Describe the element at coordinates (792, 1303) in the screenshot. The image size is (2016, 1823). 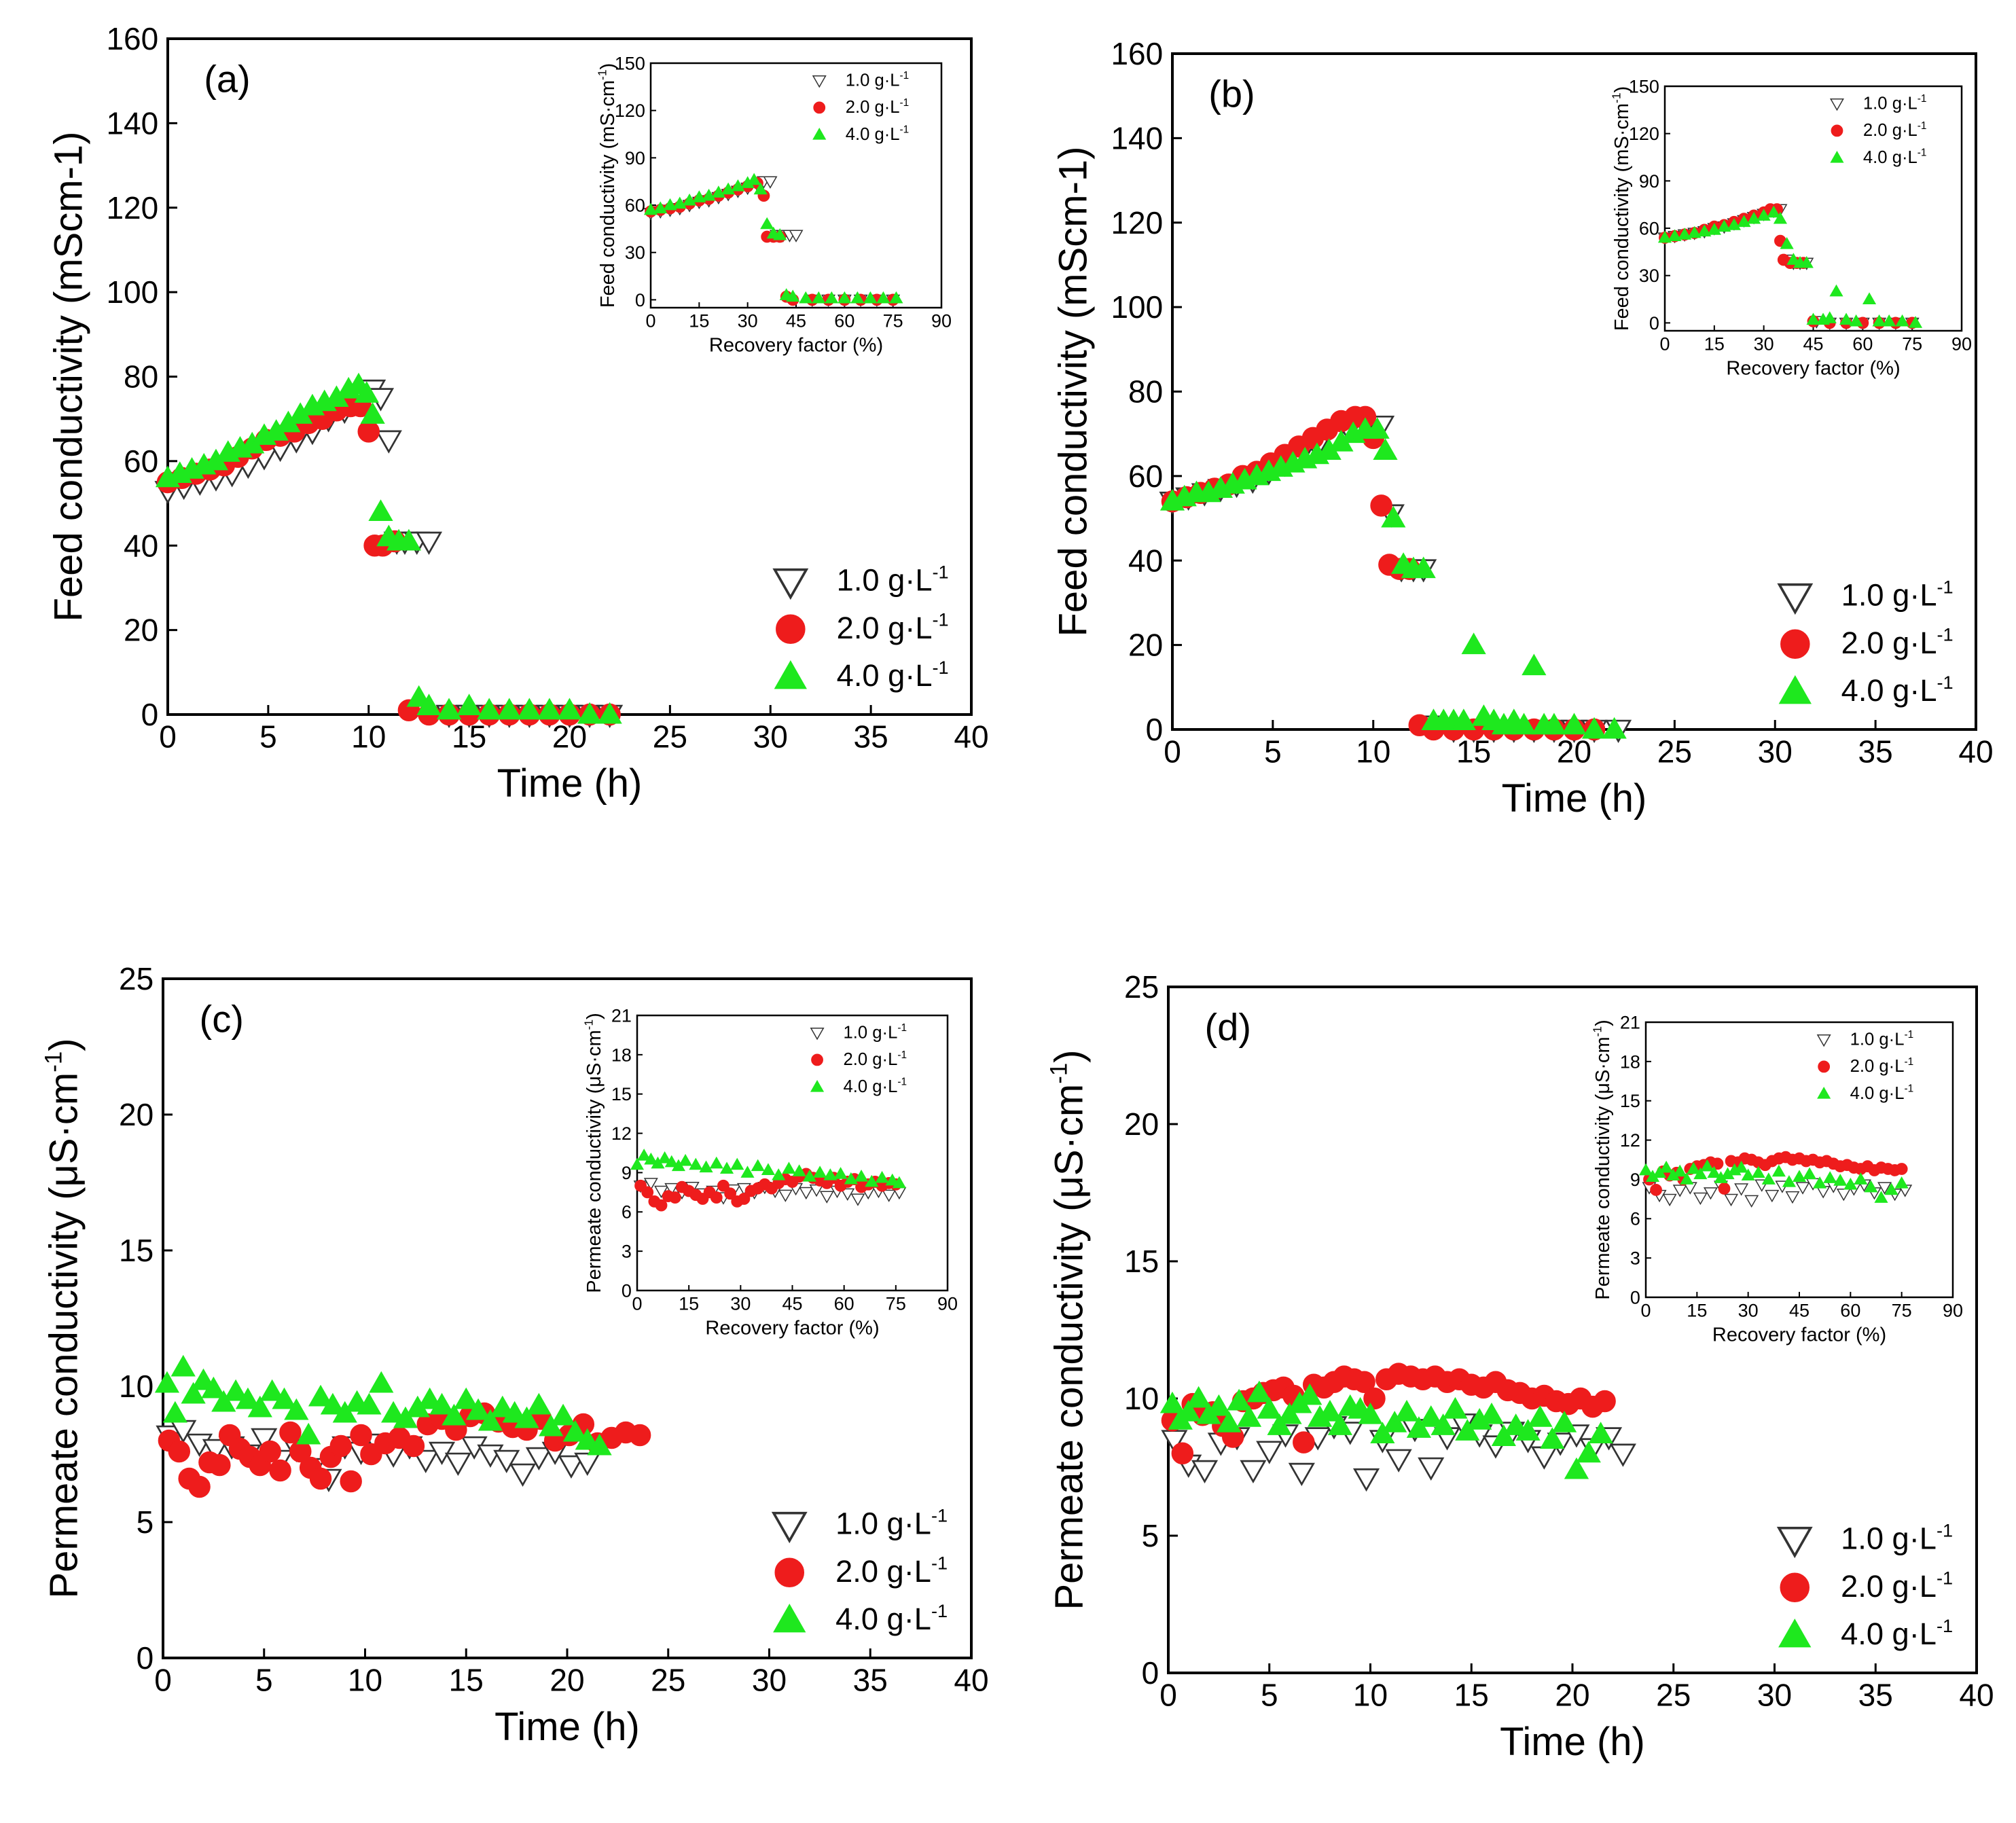
I see `x-tick-label: 45` at that location.